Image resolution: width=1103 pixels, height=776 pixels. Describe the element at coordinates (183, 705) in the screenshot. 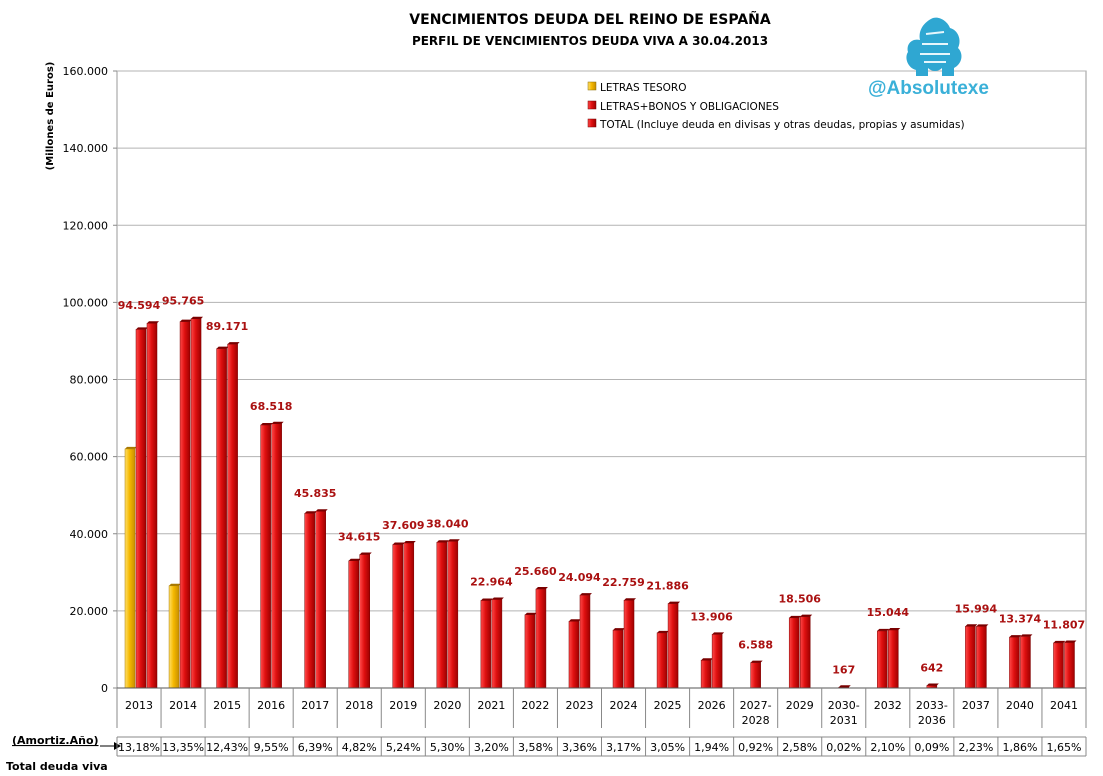

I see `x-tick-label: 2014` at that location.